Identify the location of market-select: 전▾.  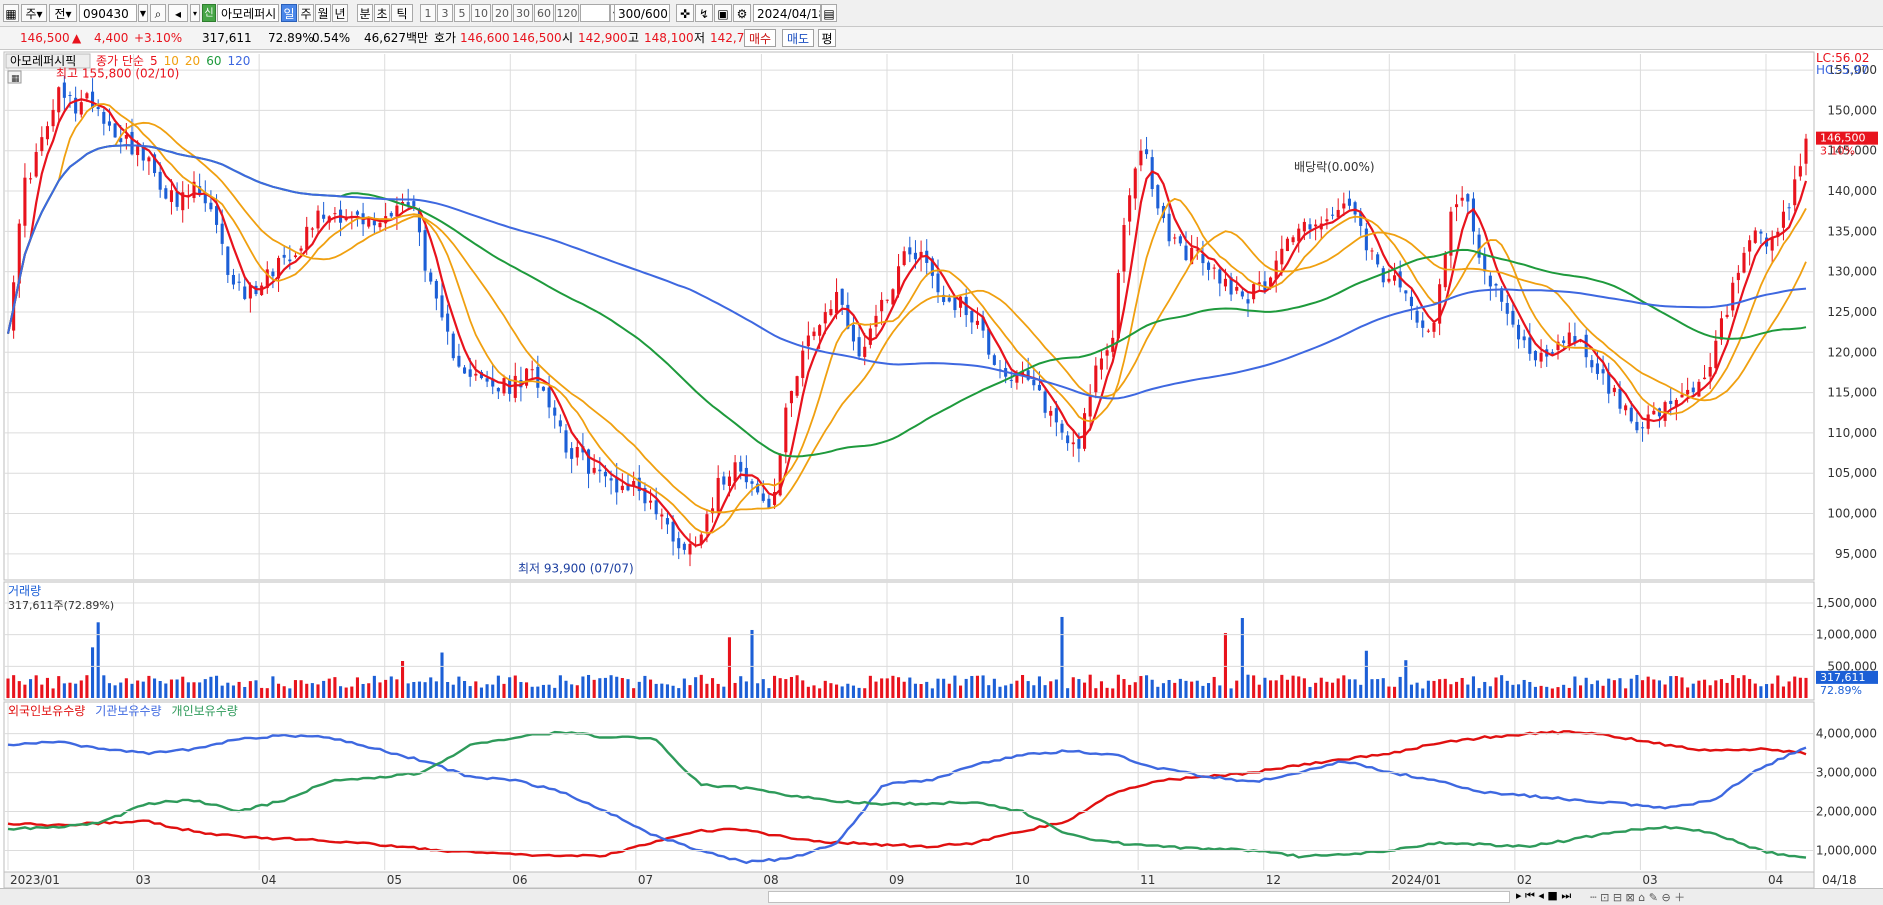
(63, 13).